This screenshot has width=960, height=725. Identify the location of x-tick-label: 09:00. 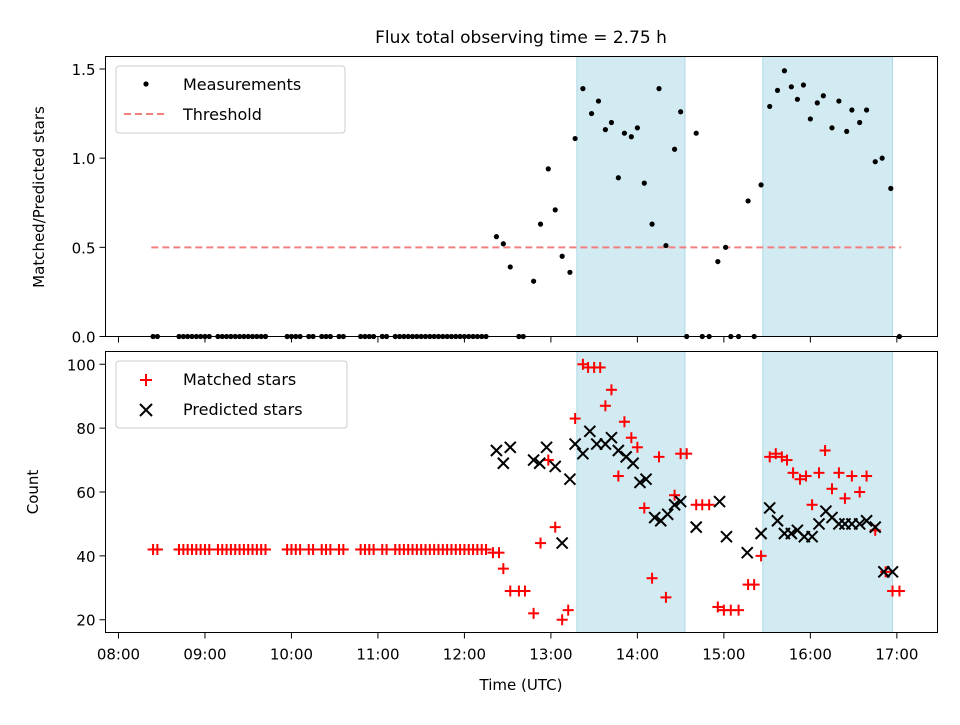
(204, 655).